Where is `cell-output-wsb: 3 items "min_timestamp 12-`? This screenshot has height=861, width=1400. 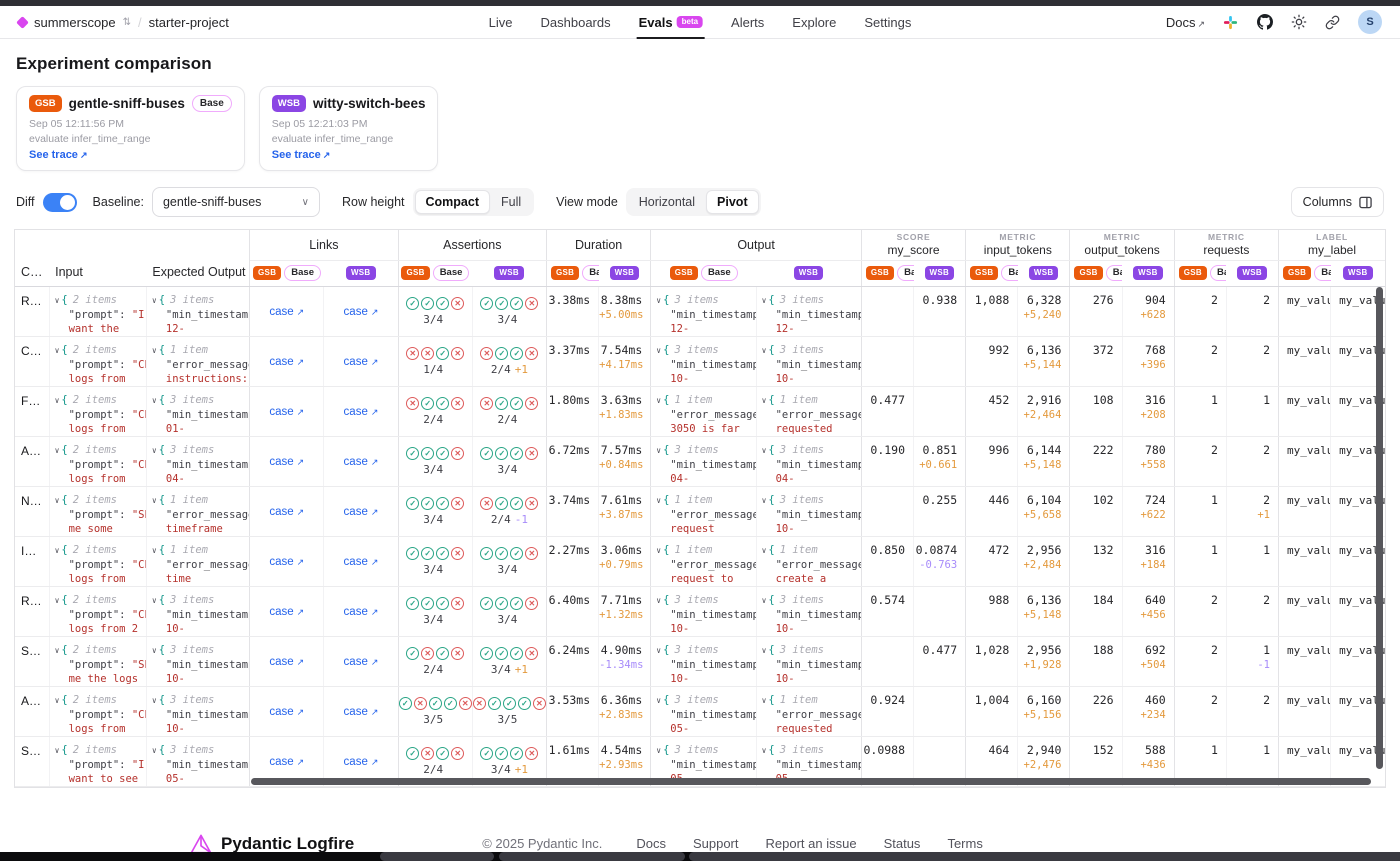
cell-output-wsb: 3 items "min_timestamp 12- is located at coordinates (809, 311).